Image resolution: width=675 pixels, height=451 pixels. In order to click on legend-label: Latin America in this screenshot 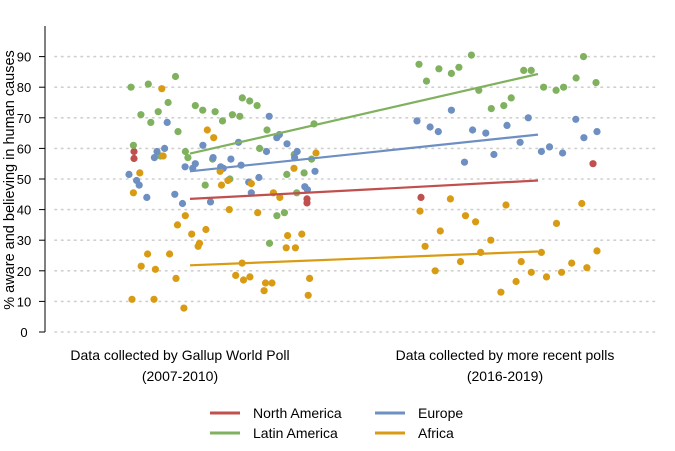, I will do `click(295, 433)`.